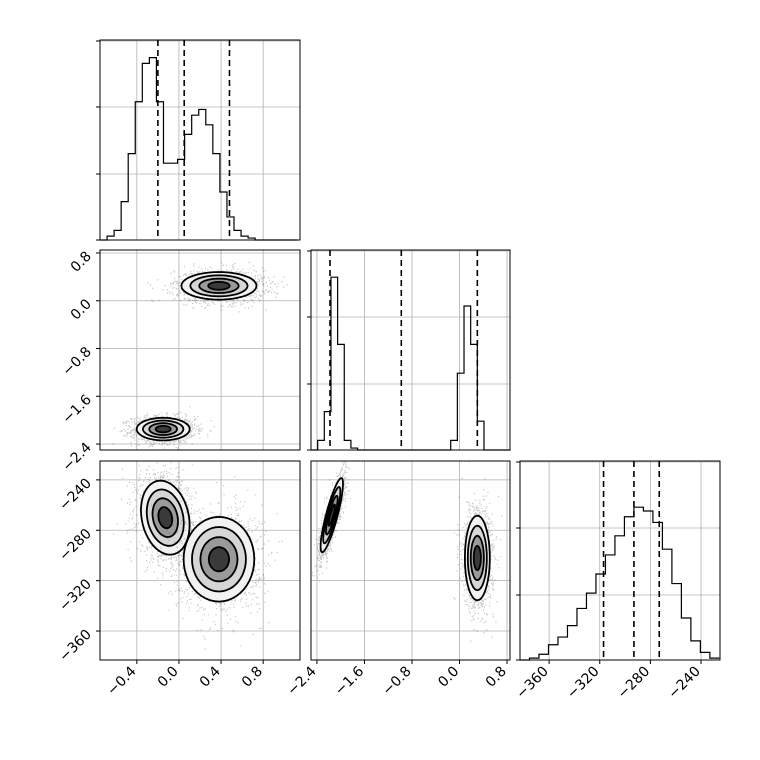  What do you see at coordinates (448, 677) in the screenshot?
I see `xtick-label-1-3: 0.0` at bounding box center [448, 677].